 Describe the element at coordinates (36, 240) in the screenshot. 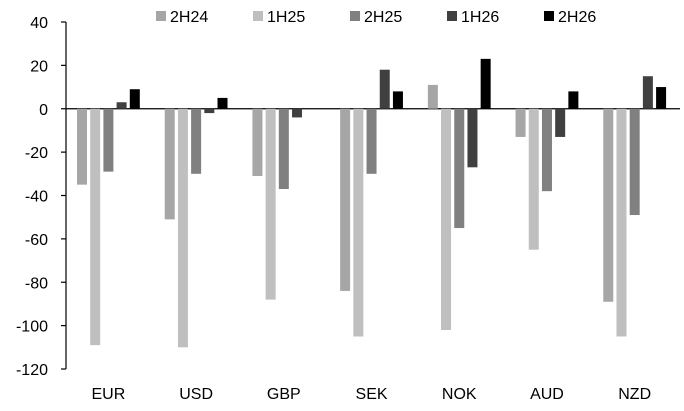

I see `y-tick-label: -60` at that location.